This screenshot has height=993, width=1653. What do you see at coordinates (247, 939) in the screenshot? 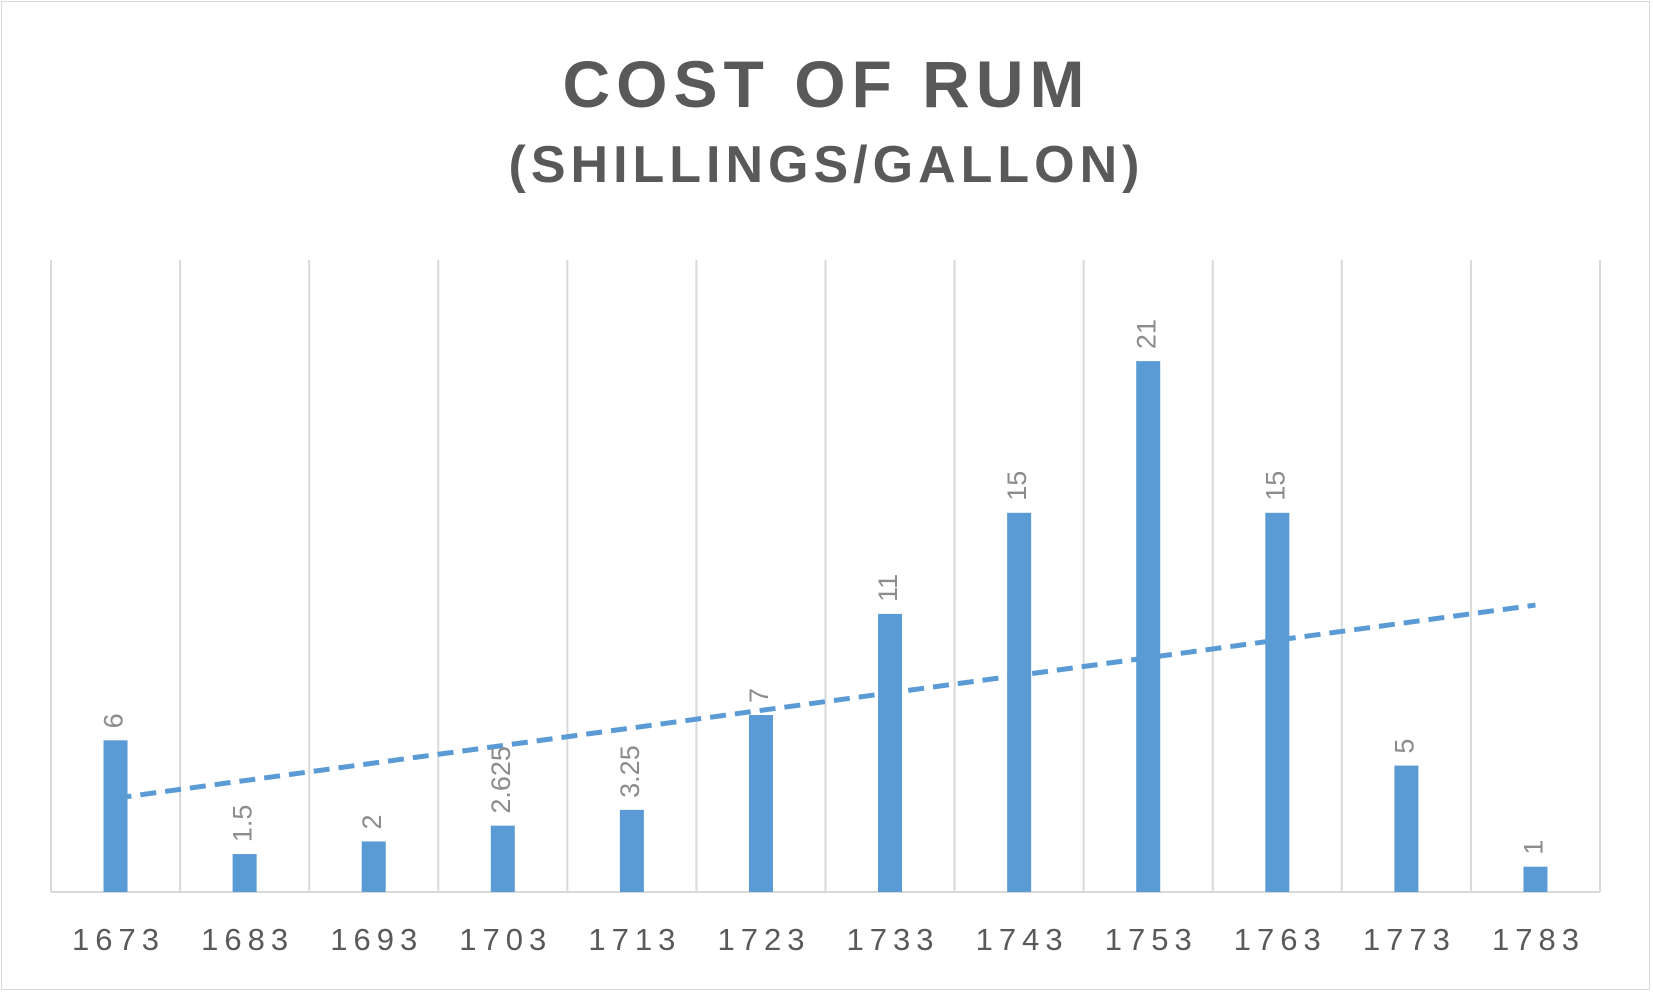
I see `x-tick-label: 1683` at bounding box center [247, 939].